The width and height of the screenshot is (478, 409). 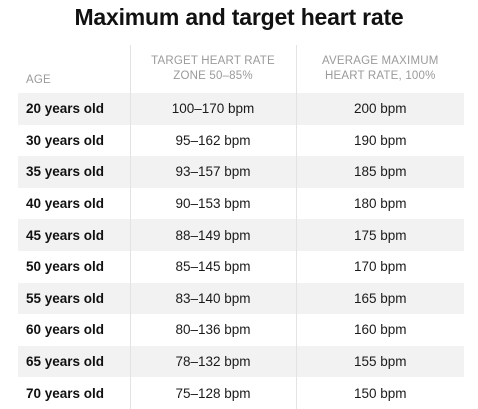 I want to click on age-column-header: AGE, so click(x=74, y=69).